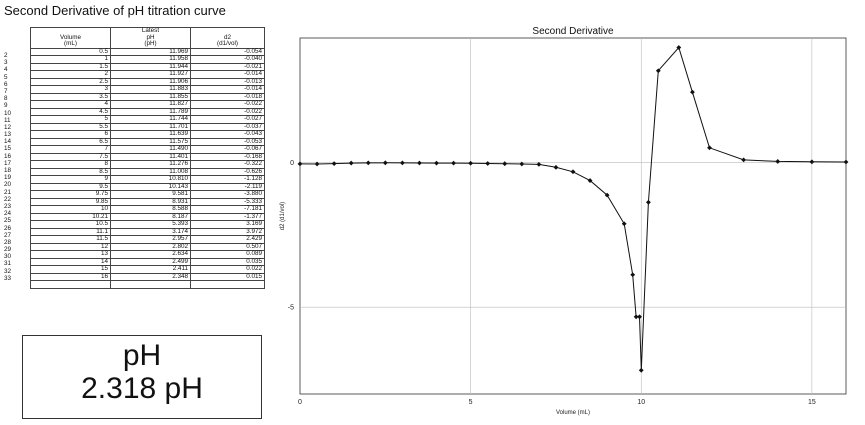 This screenshot has width=865, height=425. What do you see at coordinates (8, 192) in the screenshot?
I see `row-number: 21` at bounding box center [8, 192].